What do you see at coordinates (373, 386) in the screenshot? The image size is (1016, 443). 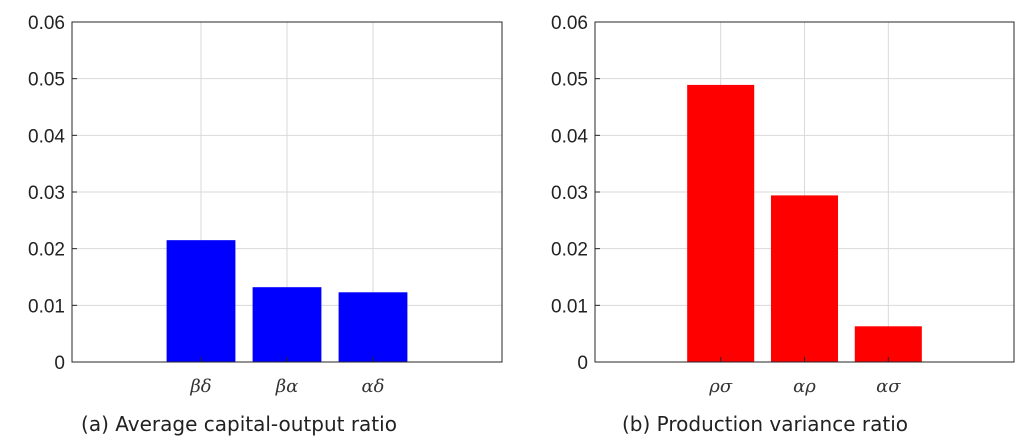 I see `xtick-label-a-2: αδ` at bounding box center [373, 386].